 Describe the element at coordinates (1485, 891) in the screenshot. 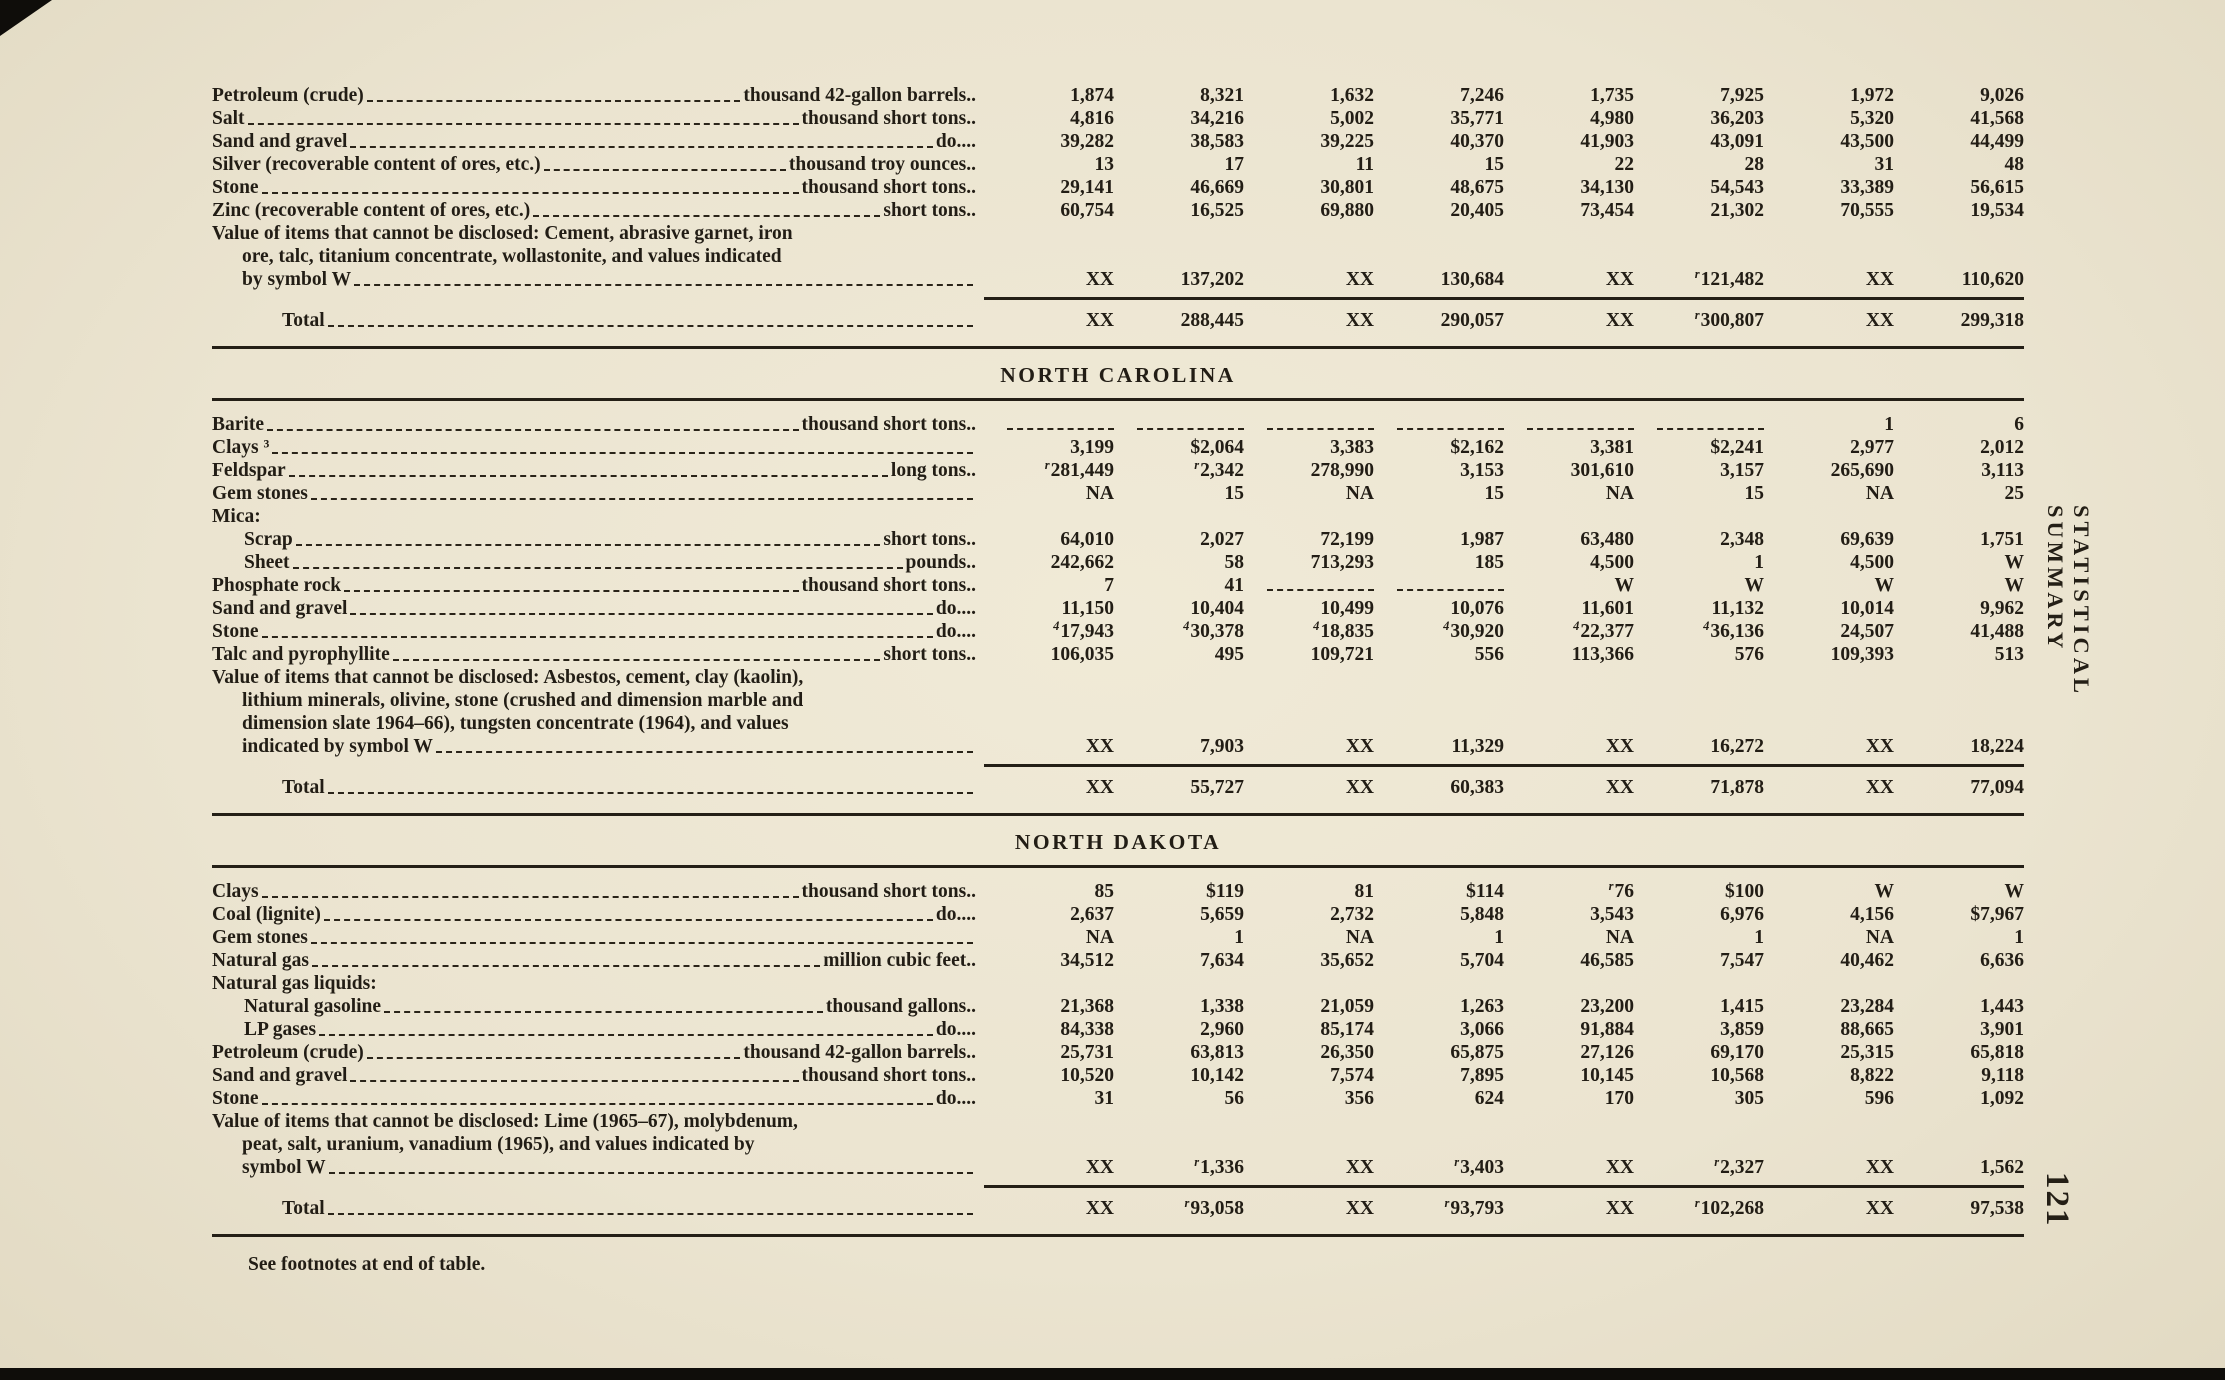

I see `cell-value: $114` at that location.